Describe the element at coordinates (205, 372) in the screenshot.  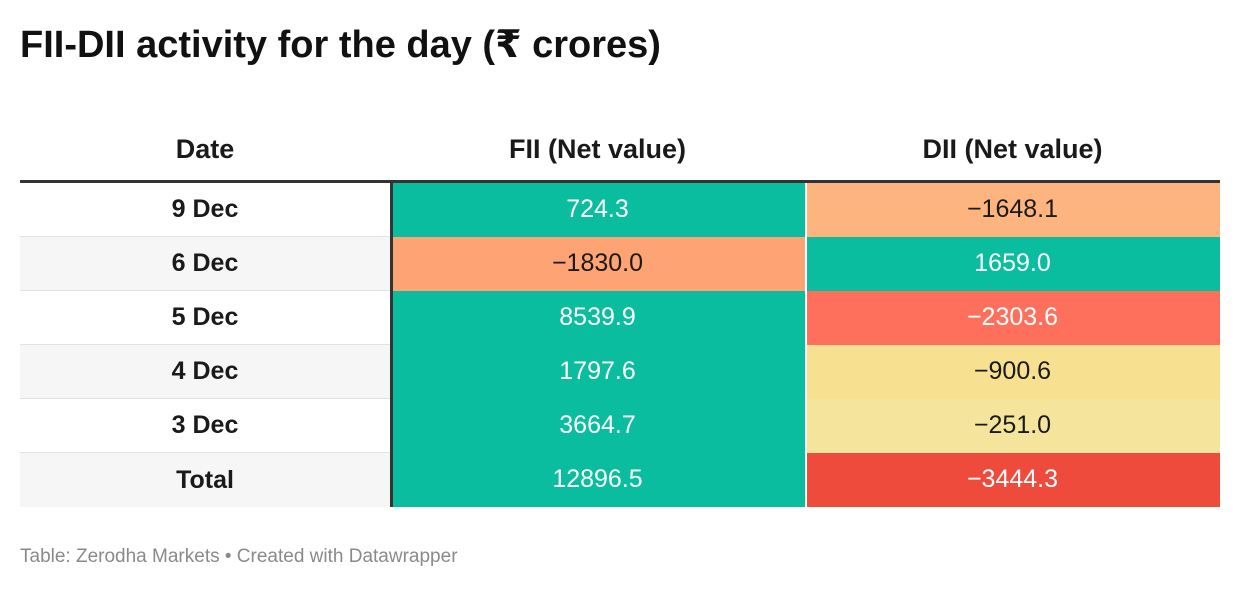
I see `date-cell: 4 Dec` at that location.